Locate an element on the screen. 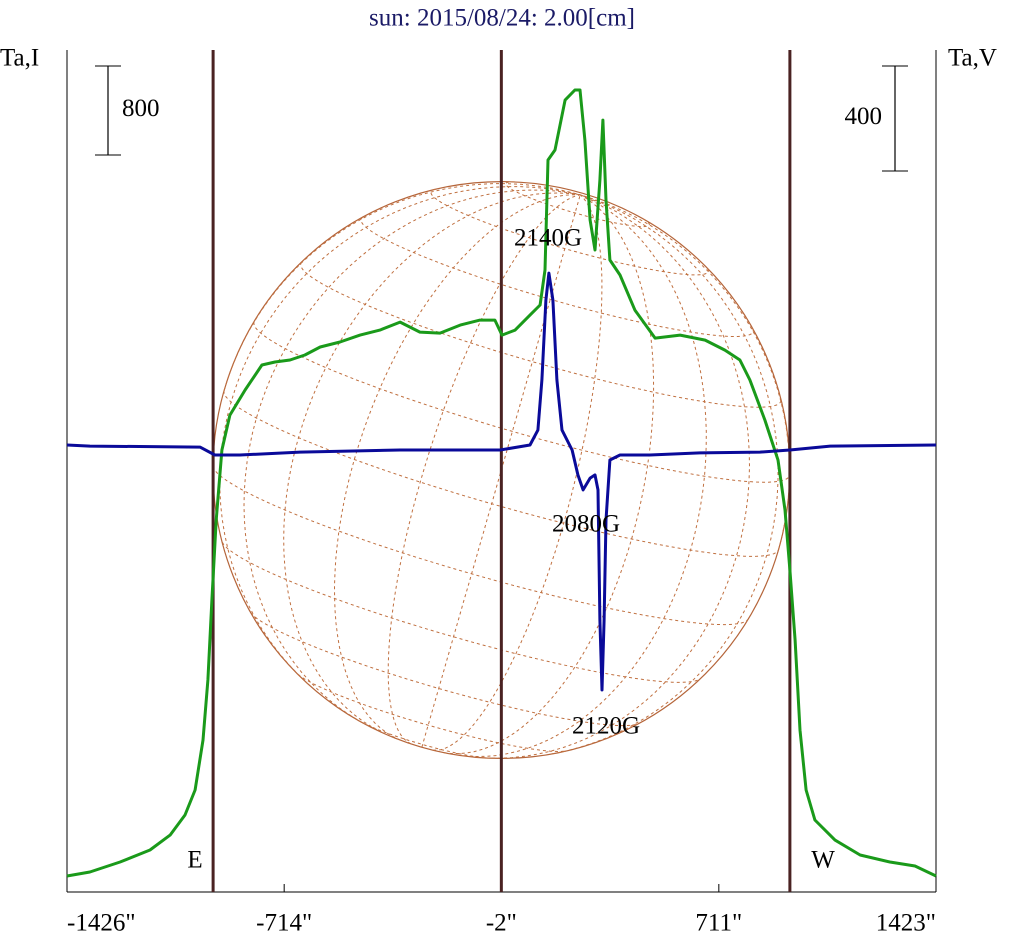 This screenshot has width=1009, height=941. annotation: 2080G is located at coordinates (586, 524).